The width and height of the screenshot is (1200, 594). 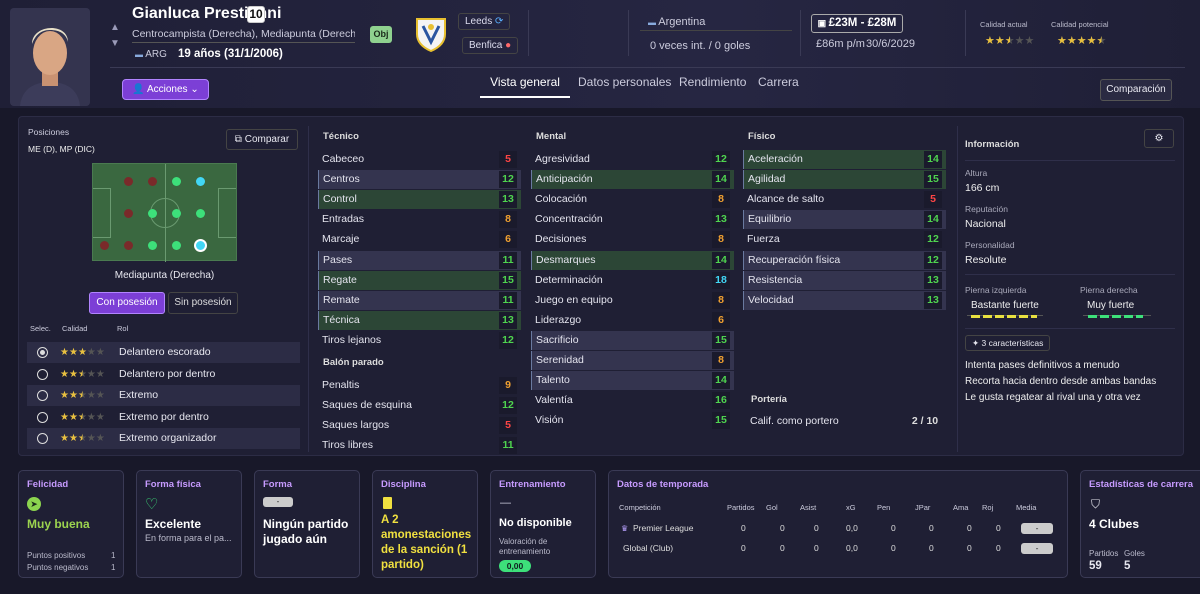 I want to click on attribute-row: Aceleración 14, so click(x=844, y=159).